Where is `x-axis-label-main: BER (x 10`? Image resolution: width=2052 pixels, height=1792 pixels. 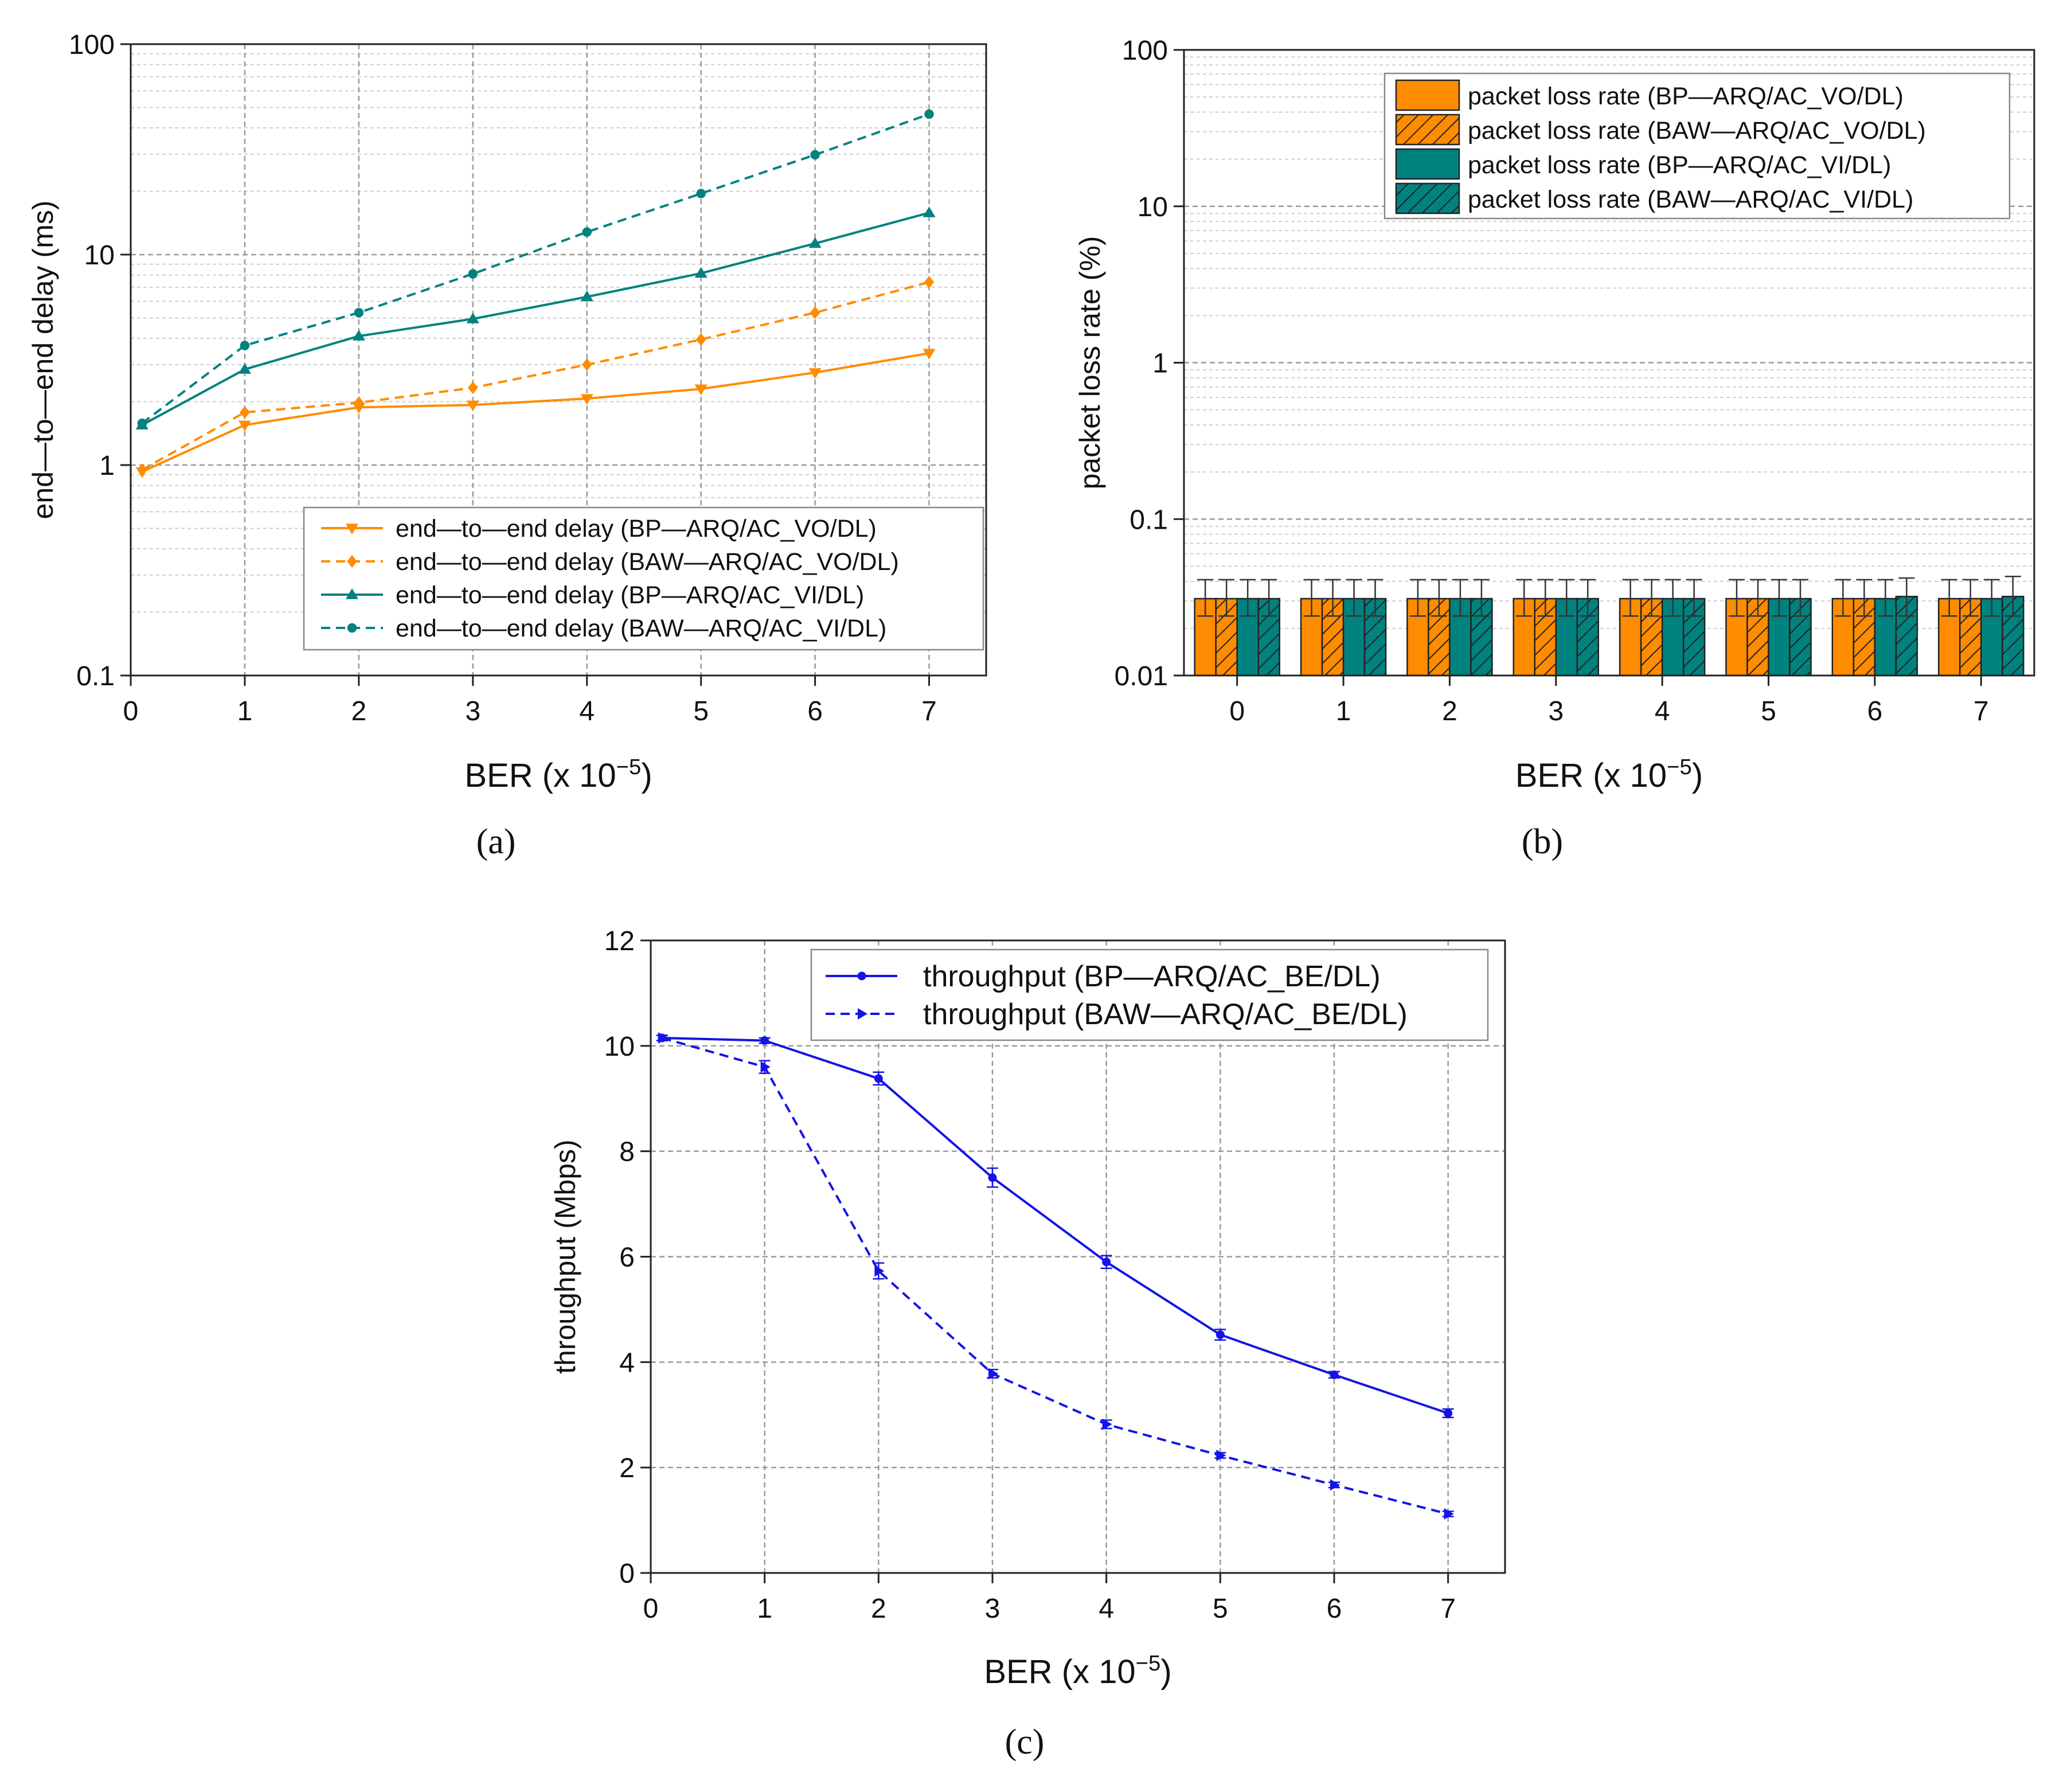 x-axis-label-main: BER (x 10 is located at coordinates (540, 775).